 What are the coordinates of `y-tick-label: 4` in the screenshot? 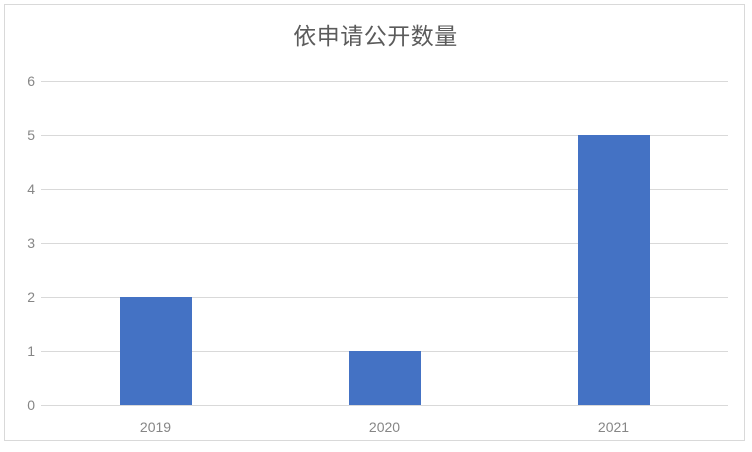 It's located at (31, 189).